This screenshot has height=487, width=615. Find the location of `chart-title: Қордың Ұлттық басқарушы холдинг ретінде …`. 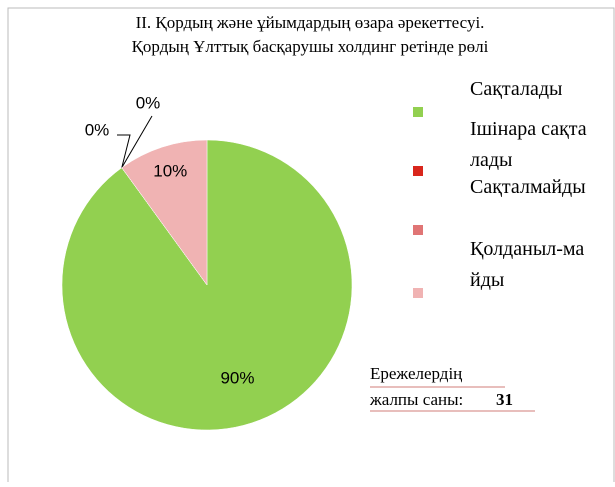

chart-title: Қордың Ұлттық басқарушы холдинг ретінде … is located at coordinates (310, 46).